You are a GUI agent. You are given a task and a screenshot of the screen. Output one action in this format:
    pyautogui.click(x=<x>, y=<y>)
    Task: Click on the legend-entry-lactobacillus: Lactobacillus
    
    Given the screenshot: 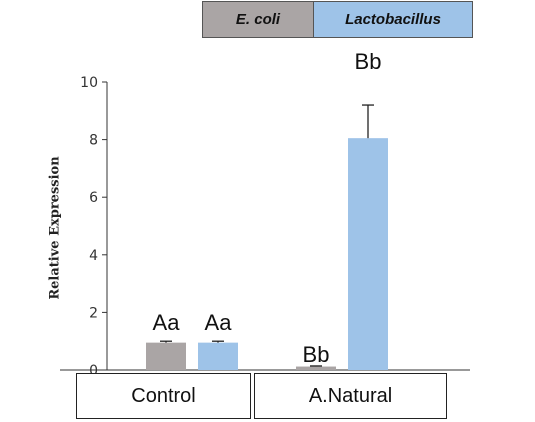 What is the action you would take?
    pyautogui.click(x=393, y=19)
    